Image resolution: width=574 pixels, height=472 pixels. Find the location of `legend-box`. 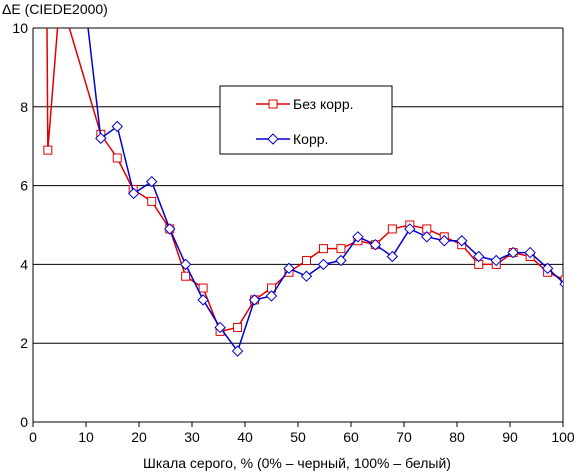

legend-box is located at coordinates (306, 120).